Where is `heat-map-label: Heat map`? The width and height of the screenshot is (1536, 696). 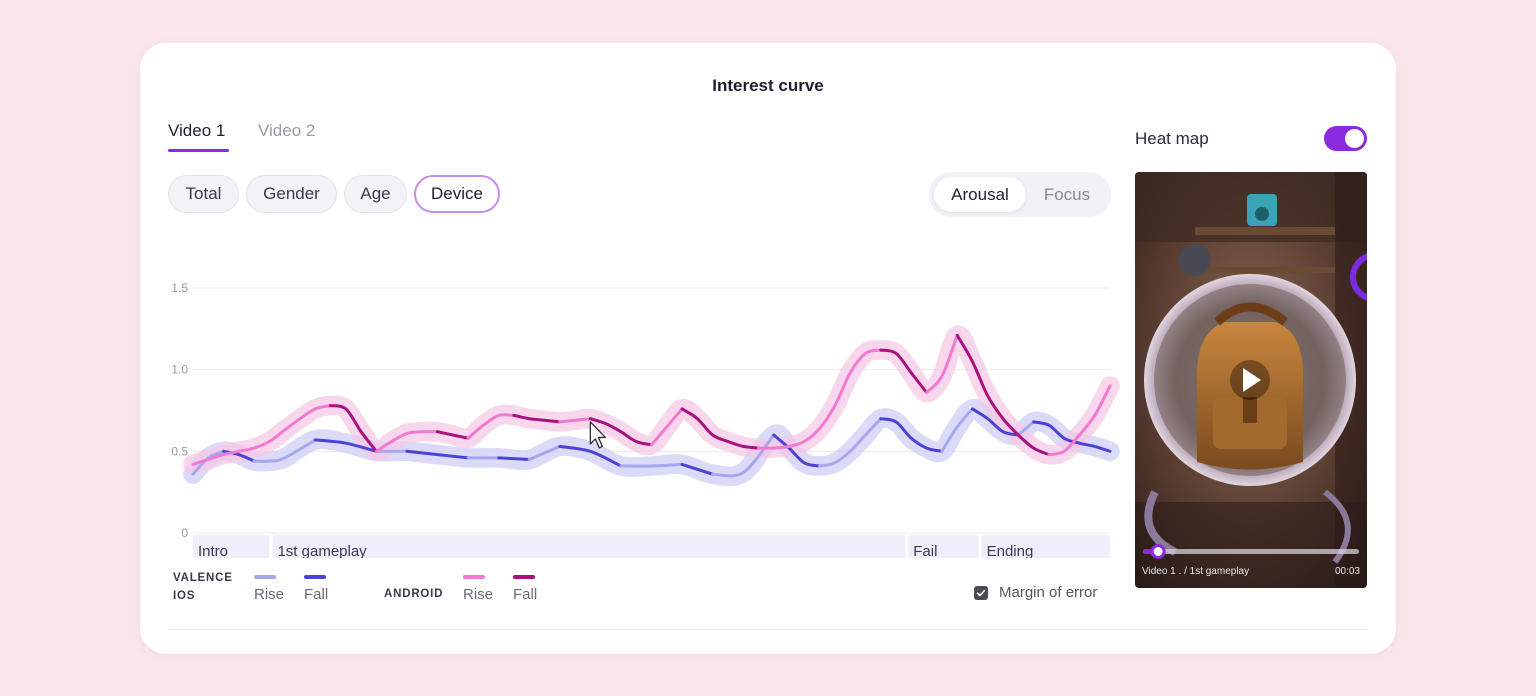
heat-map-label: Heat map is located at coordinates (1172, 138).